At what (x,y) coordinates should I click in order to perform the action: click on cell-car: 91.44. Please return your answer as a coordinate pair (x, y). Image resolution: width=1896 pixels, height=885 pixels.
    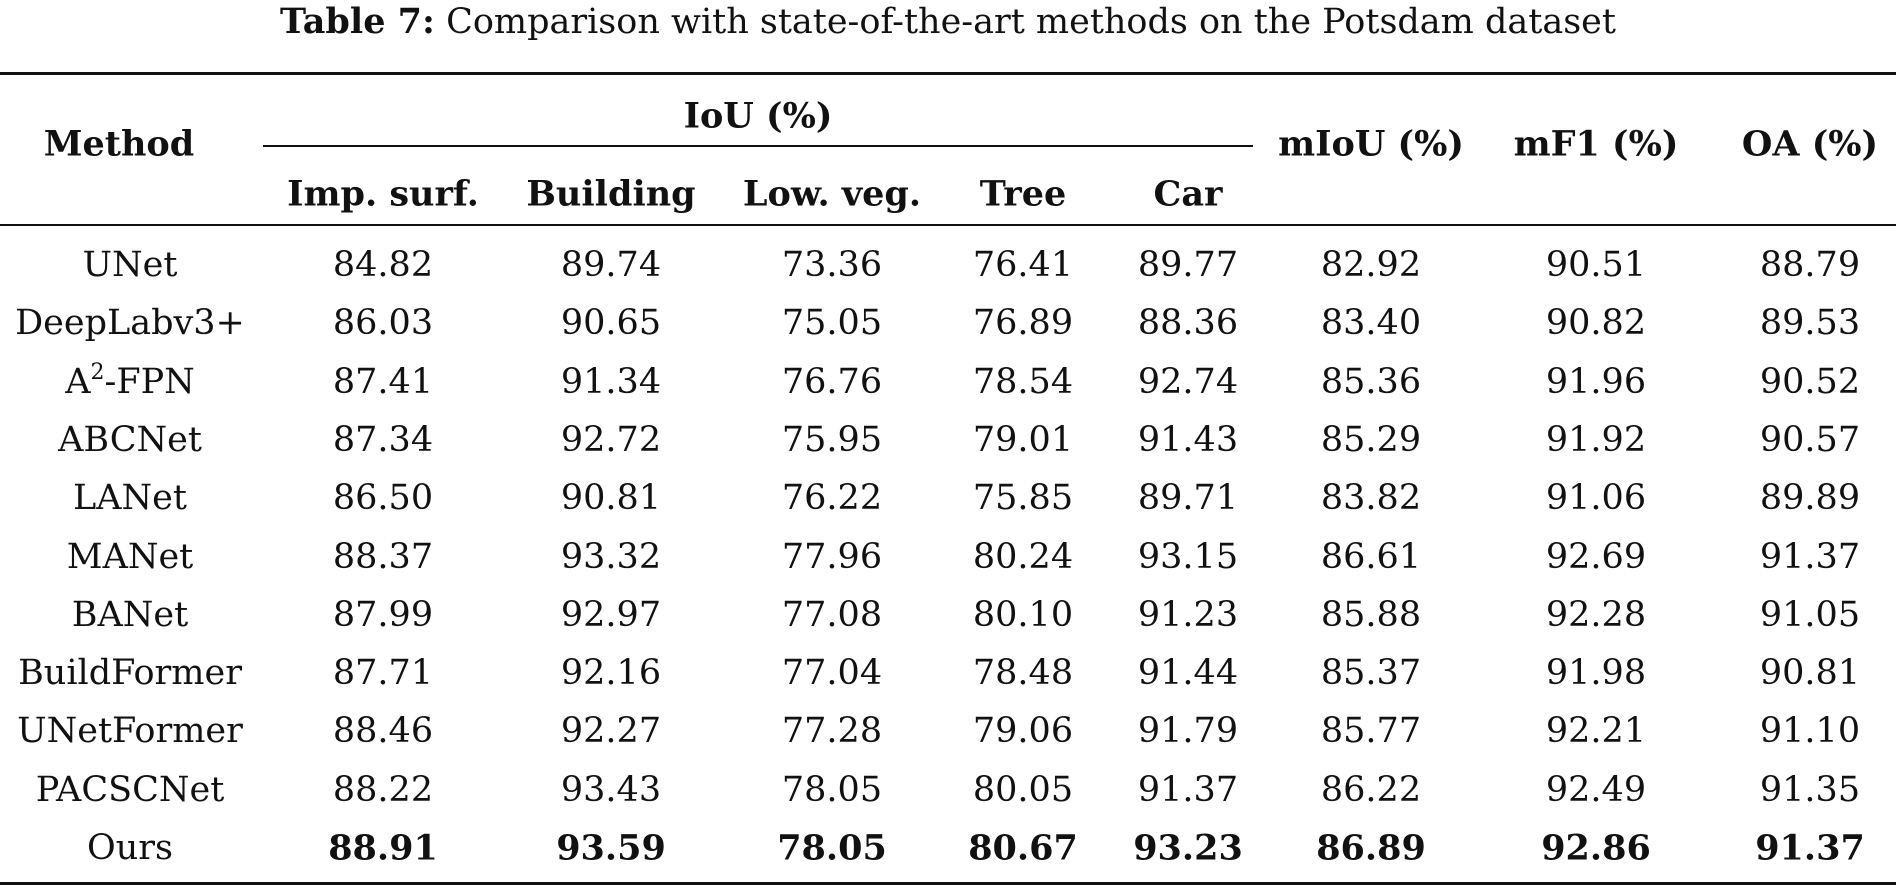
    Looking at the image, I should click on (1188, 673).